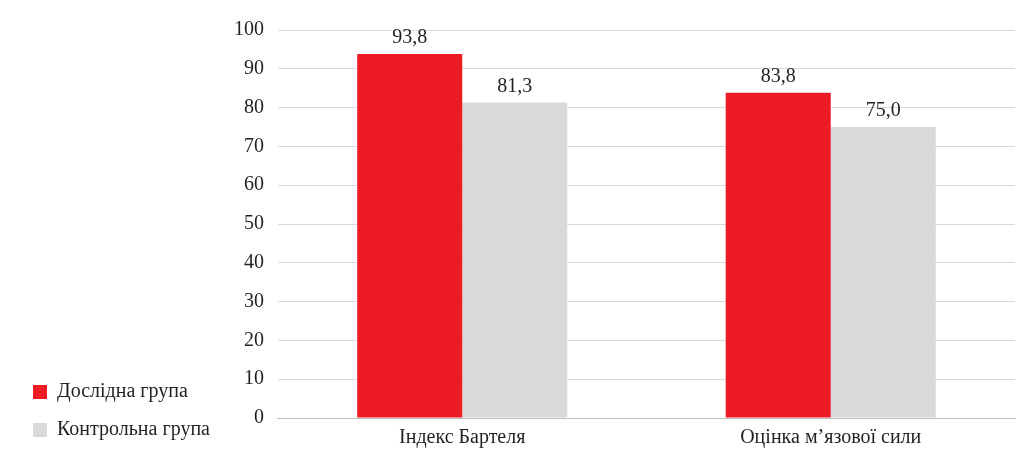  I want to click on y-tick-label: 90, so click(253, 67).